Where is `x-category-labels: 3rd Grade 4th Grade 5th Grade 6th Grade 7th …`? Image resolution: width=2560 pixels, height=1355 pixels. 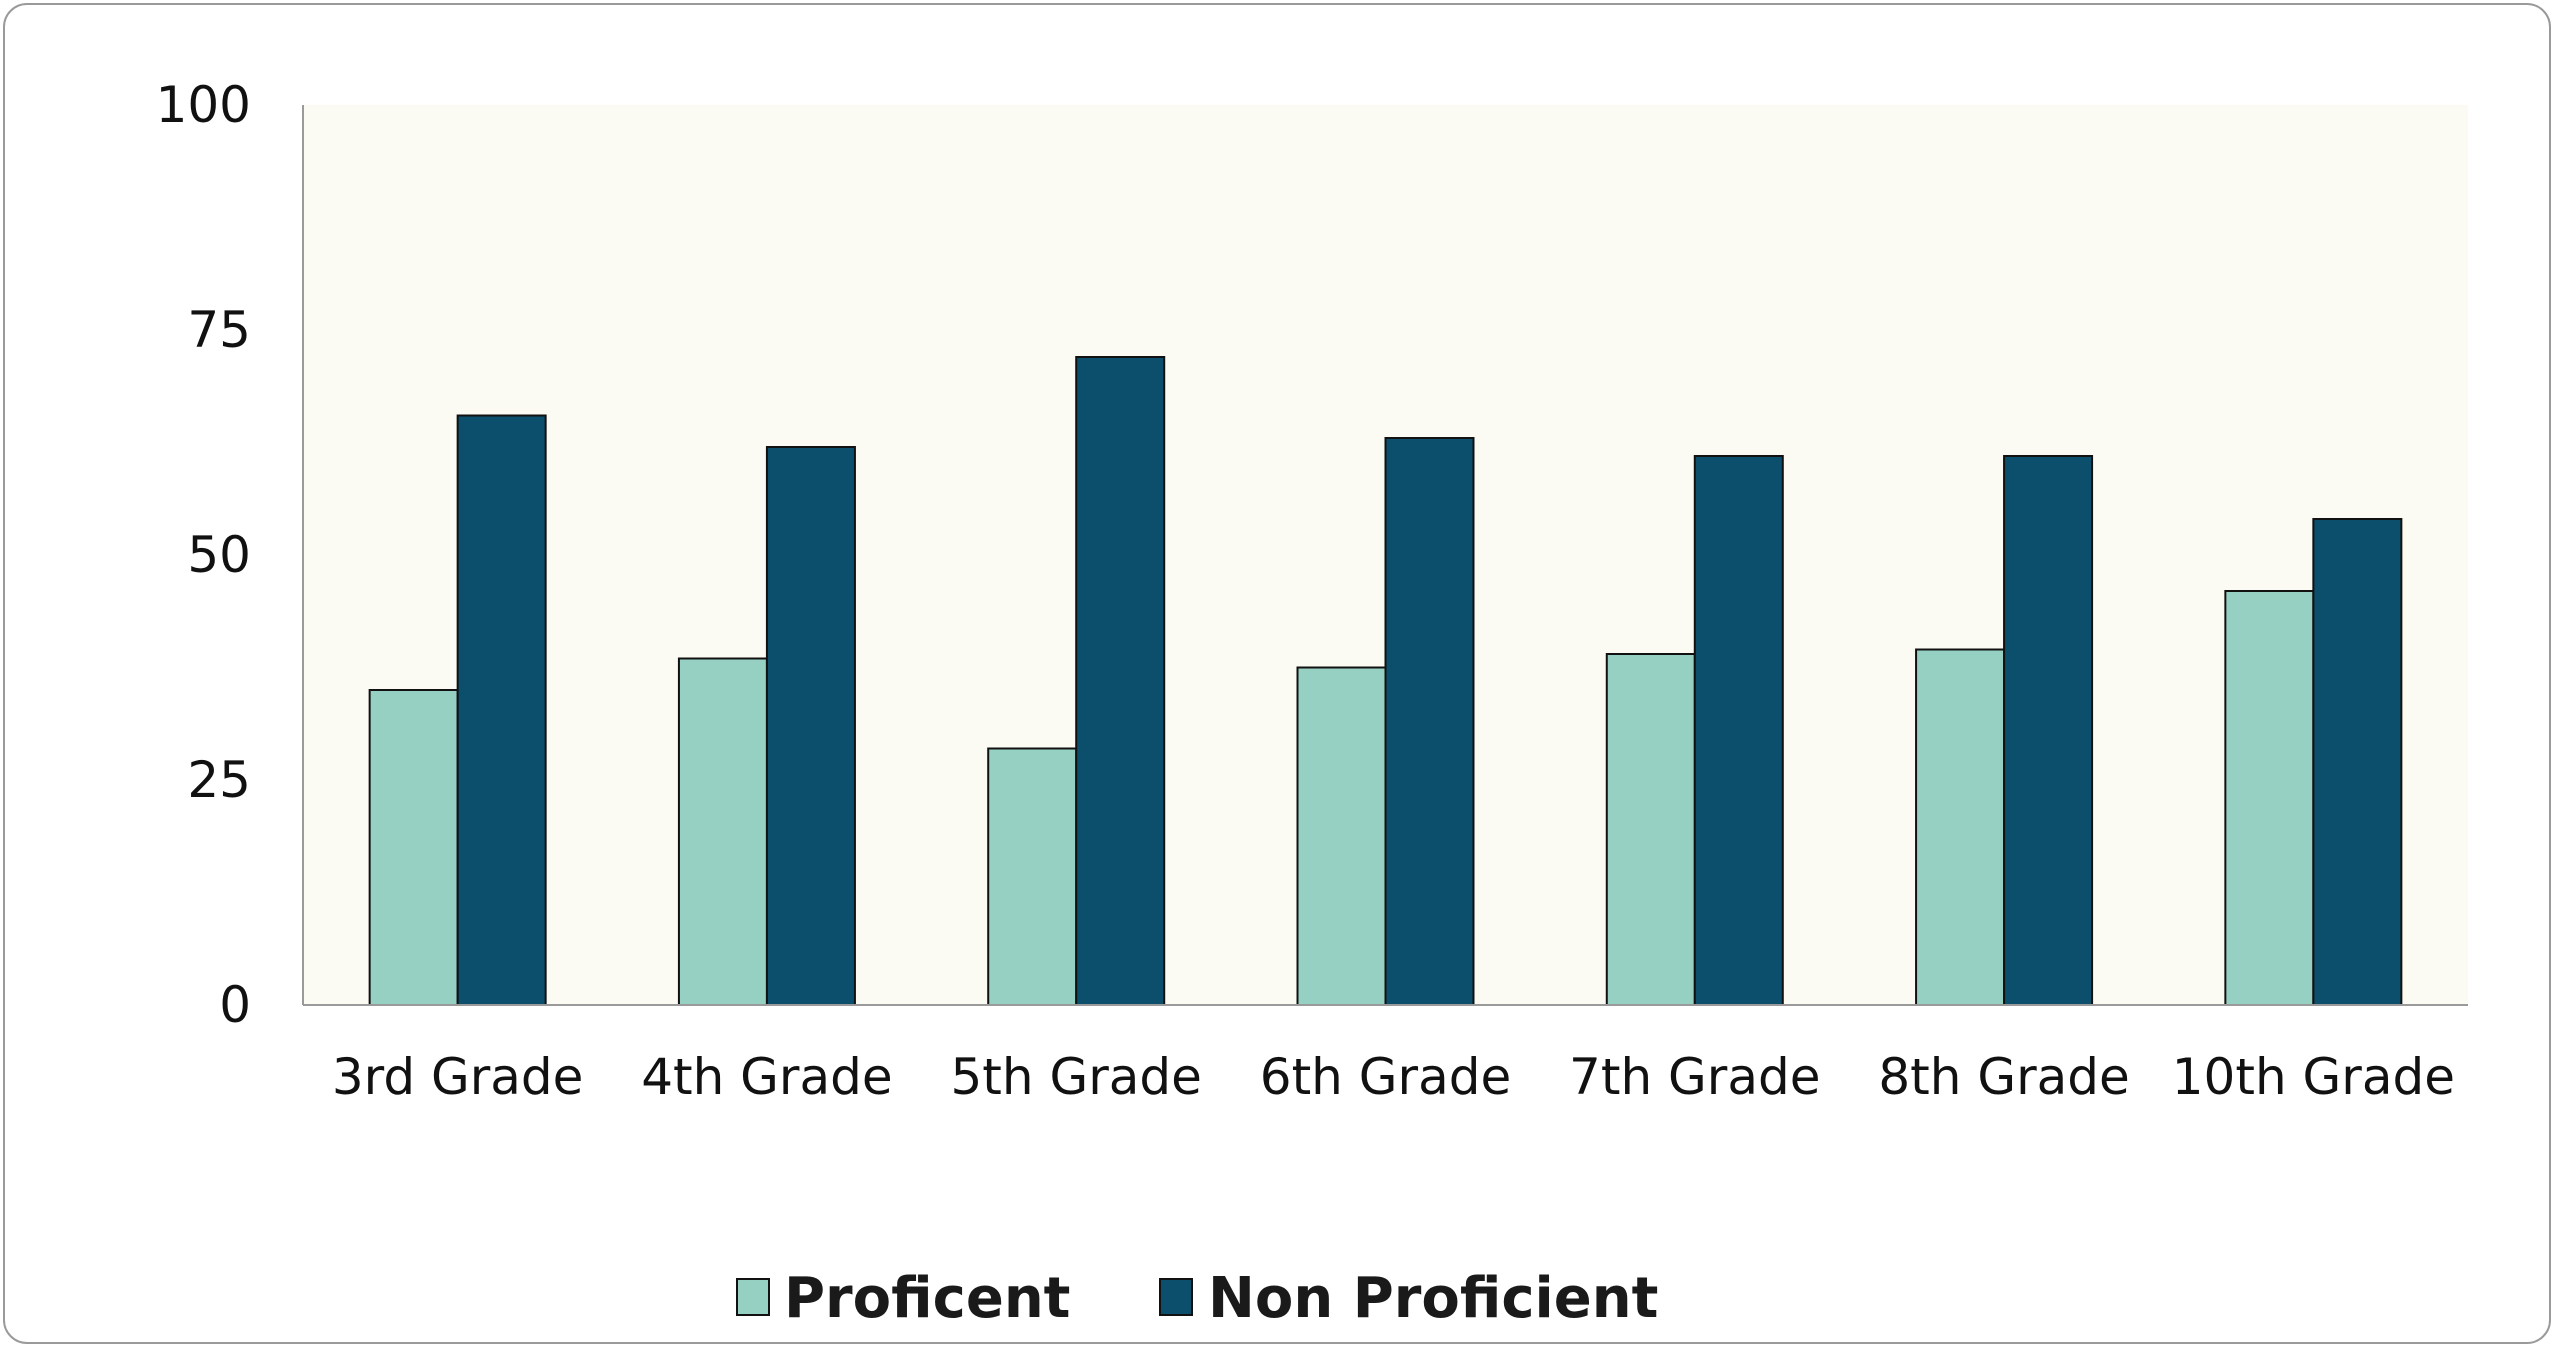
x-category-labels: 3rd Grade 4th Grade 5th Grade 6th Grade 7th … is located at coordinates (1393, 1077).